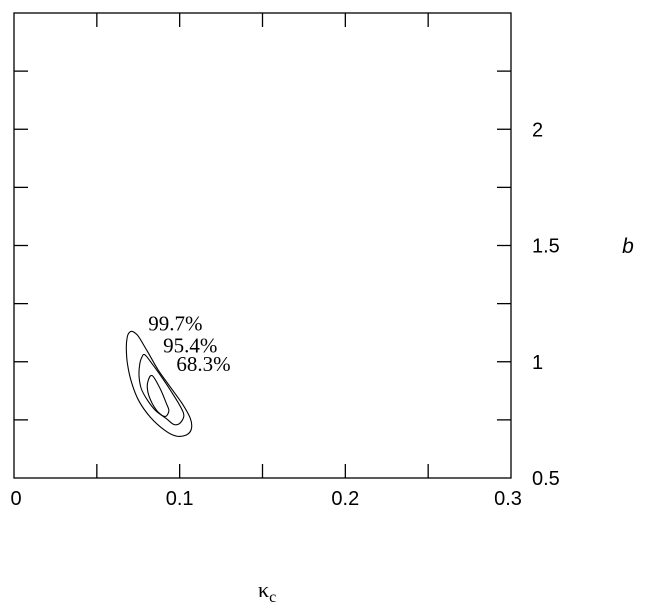  Describe the element at coordinates (190, 345) in the screenshot. I see `contour-label: 95.4%` at that location.